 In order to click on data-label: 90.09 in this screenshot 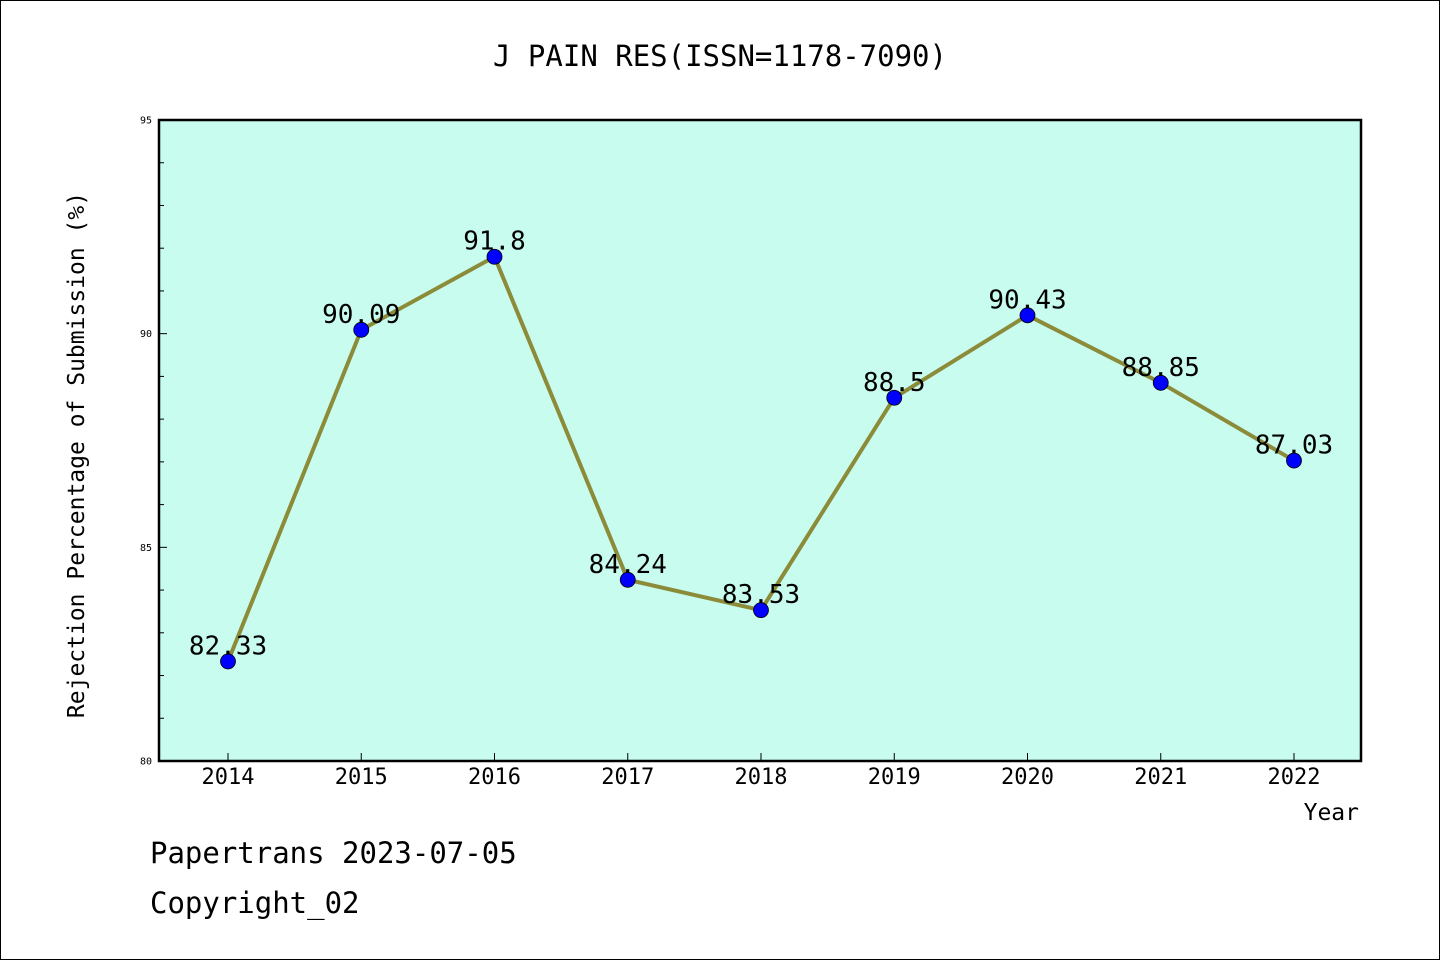, I will do `click(361, 315)`.